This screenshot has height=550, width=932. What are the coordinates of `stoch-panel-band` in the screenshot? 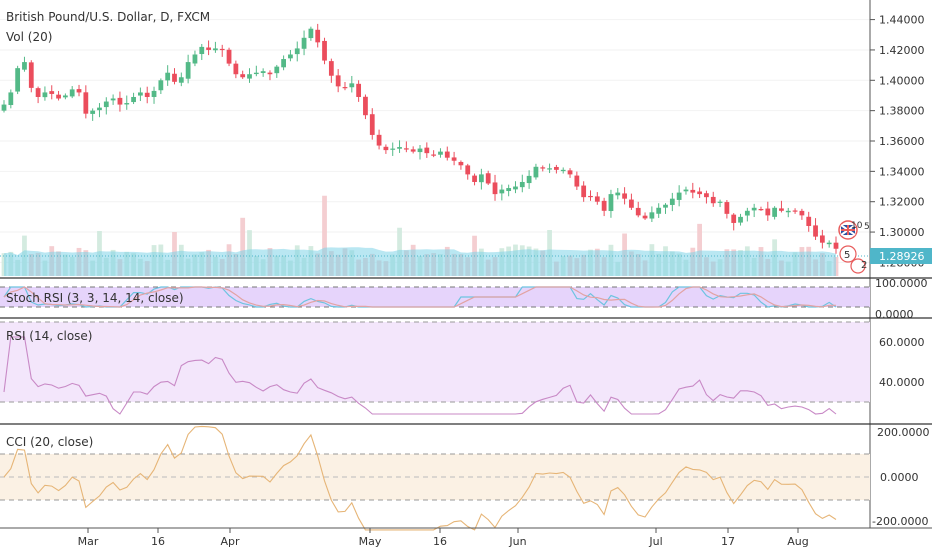 It's located at (435, 297).